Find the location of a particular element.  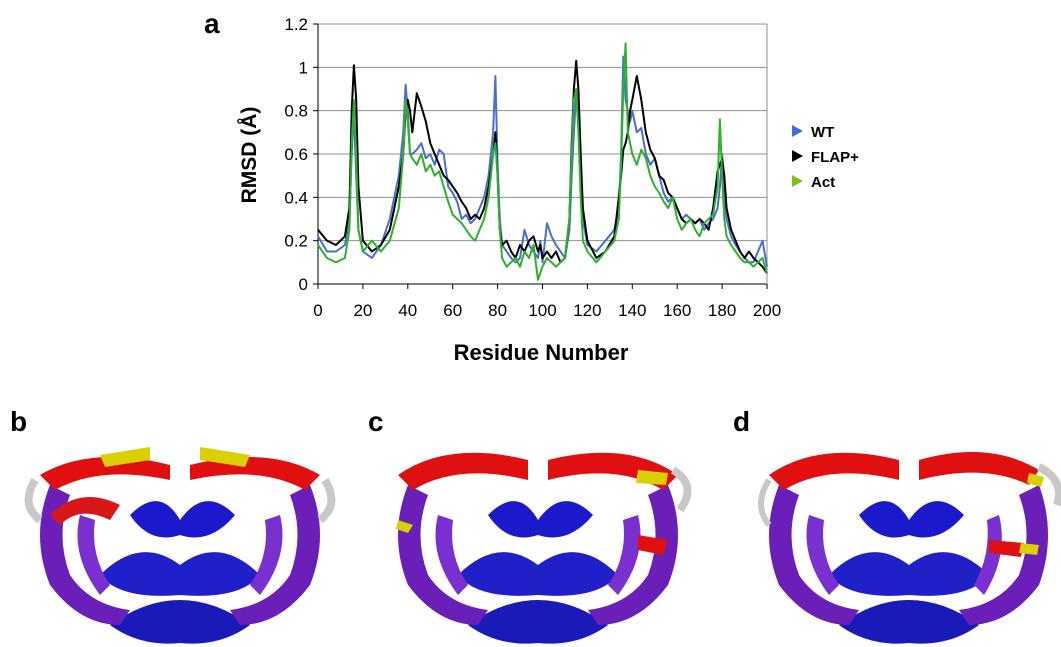

panel-label-b: b is located at coordinates (19, 421).